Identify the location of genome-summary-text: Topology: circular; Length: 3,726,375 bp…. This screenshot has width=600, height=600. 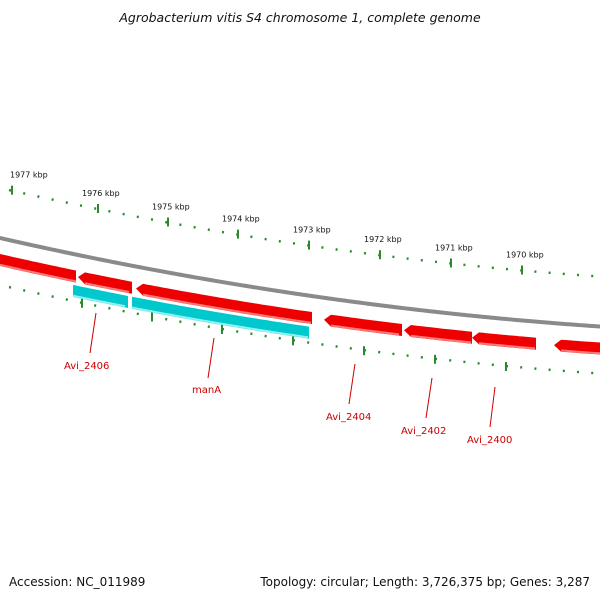
(425, 582).